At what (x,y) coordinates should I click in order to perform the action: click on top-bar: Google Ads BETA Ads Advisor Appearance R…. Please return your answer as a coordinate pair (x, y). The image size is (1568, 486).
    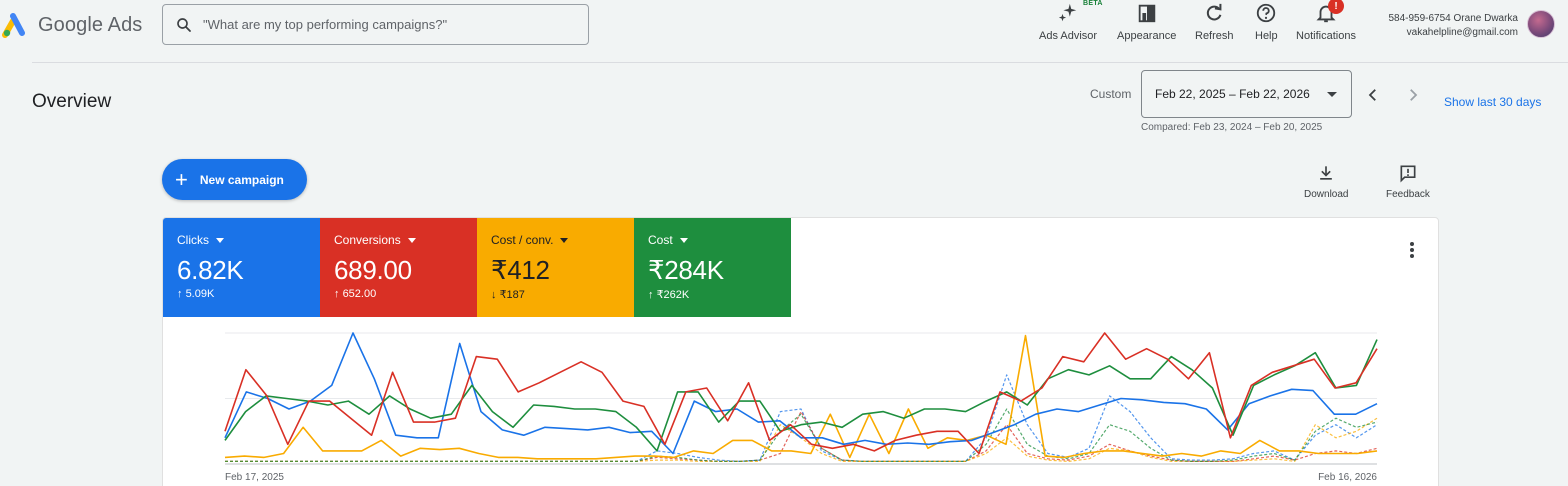
    Looking at the image, I should click on (784, 31).